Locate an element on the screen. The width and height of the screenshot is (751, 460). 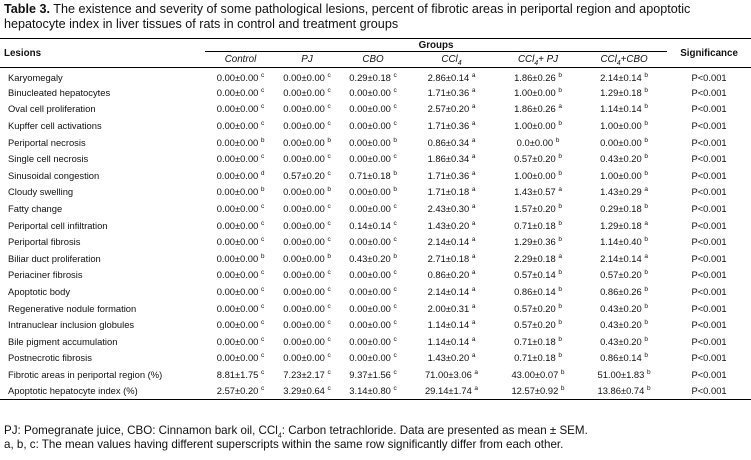
mean-sem-value: 2.57±0.20 is located at coordinates (448, 109).